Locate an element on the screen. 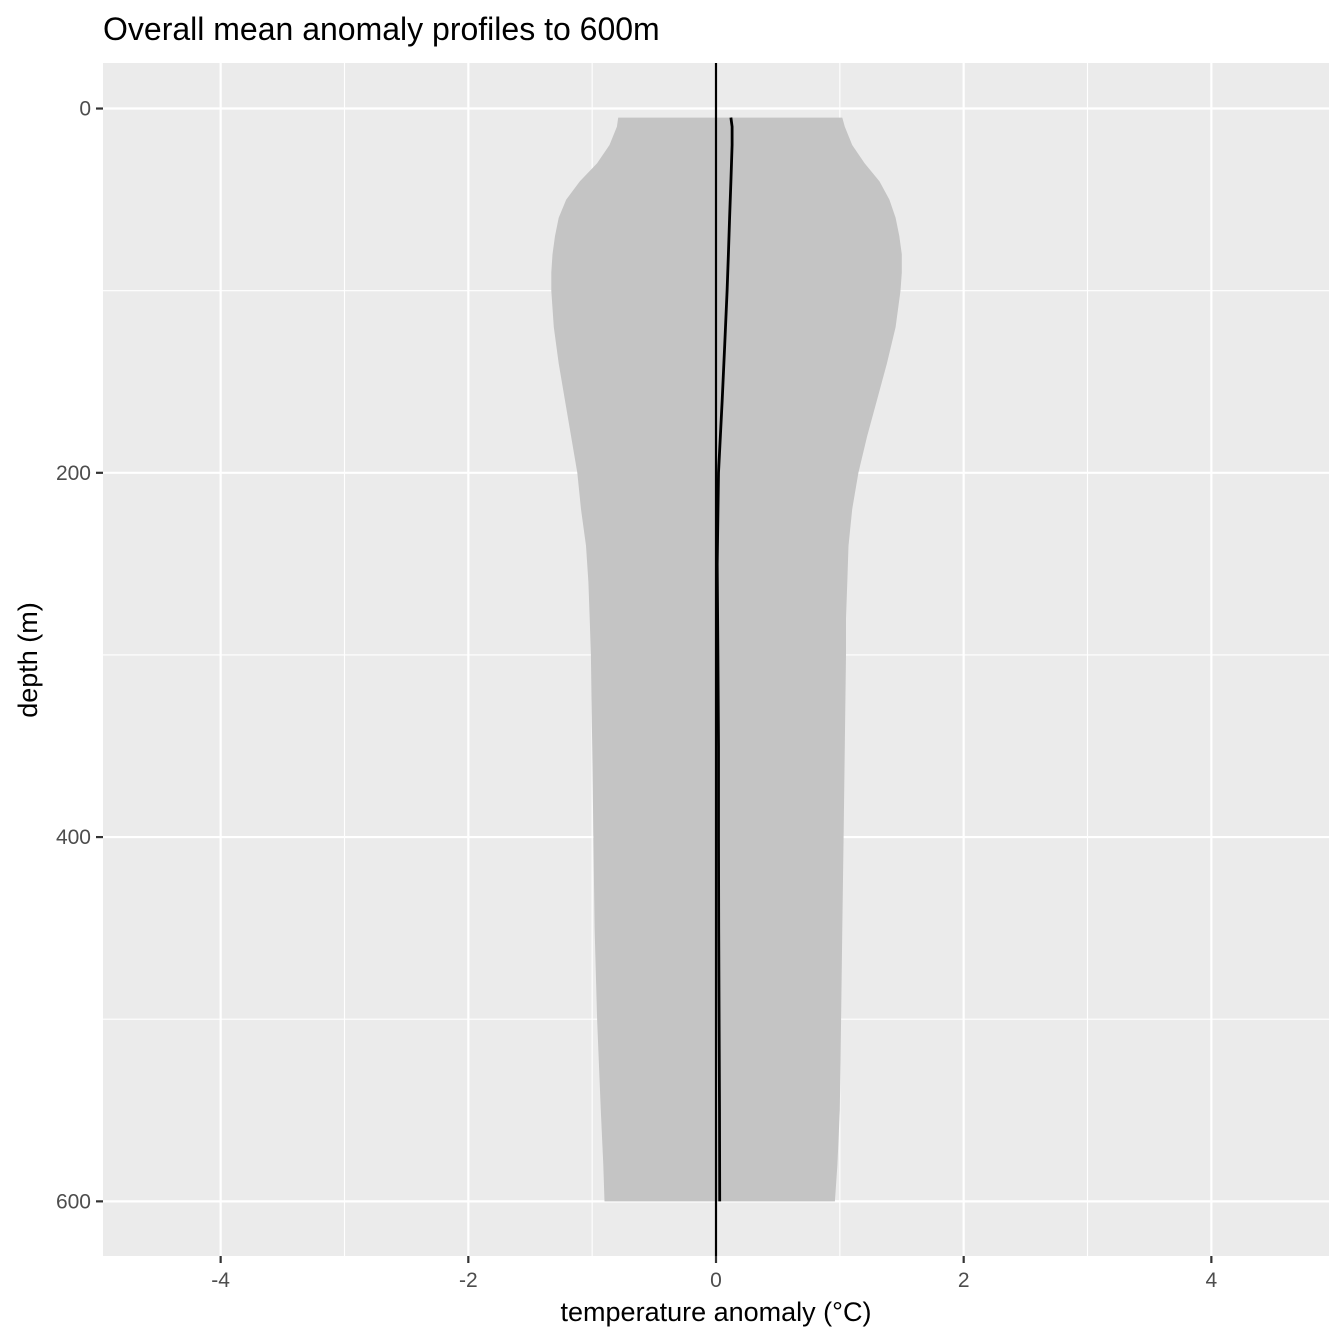 This screenshot has width=1344, height=1344. chart-title: Overall mean anomaly profiles to 600m is located at coordinates (381, 29).